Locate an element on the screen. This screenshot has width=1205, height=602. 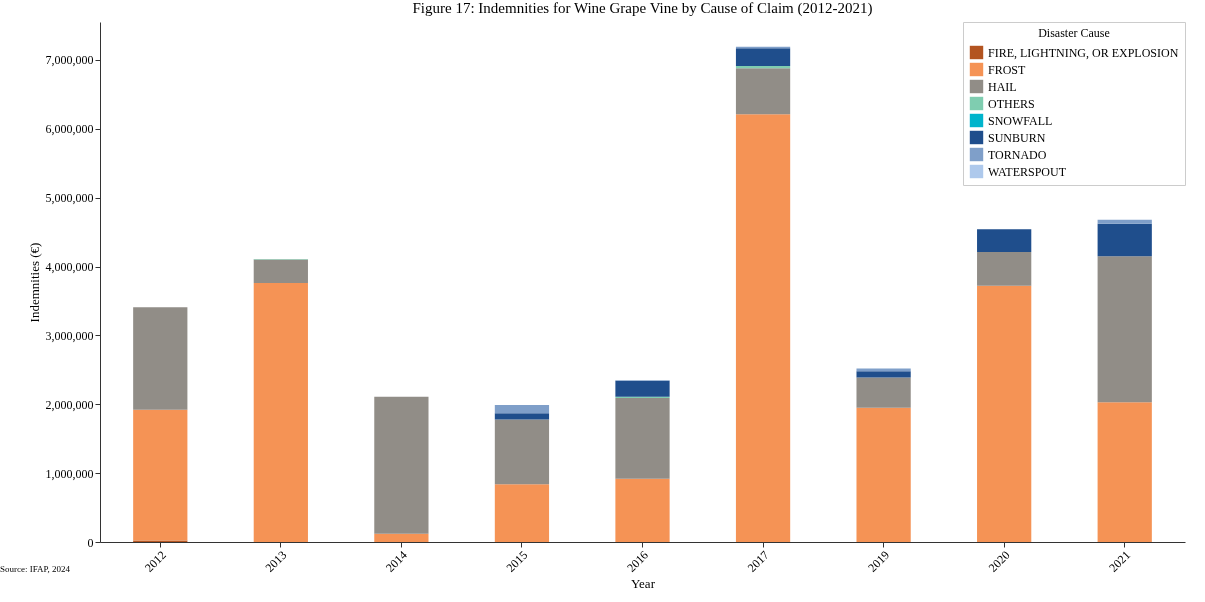
legend-label: SUNBURN is located at coordinates (1017, 137).